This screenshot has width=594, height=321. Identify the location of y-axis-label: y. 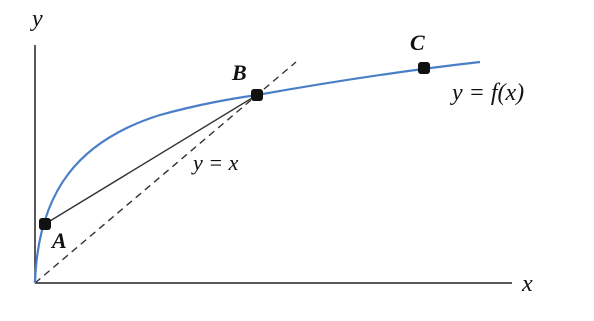
(36, 19).